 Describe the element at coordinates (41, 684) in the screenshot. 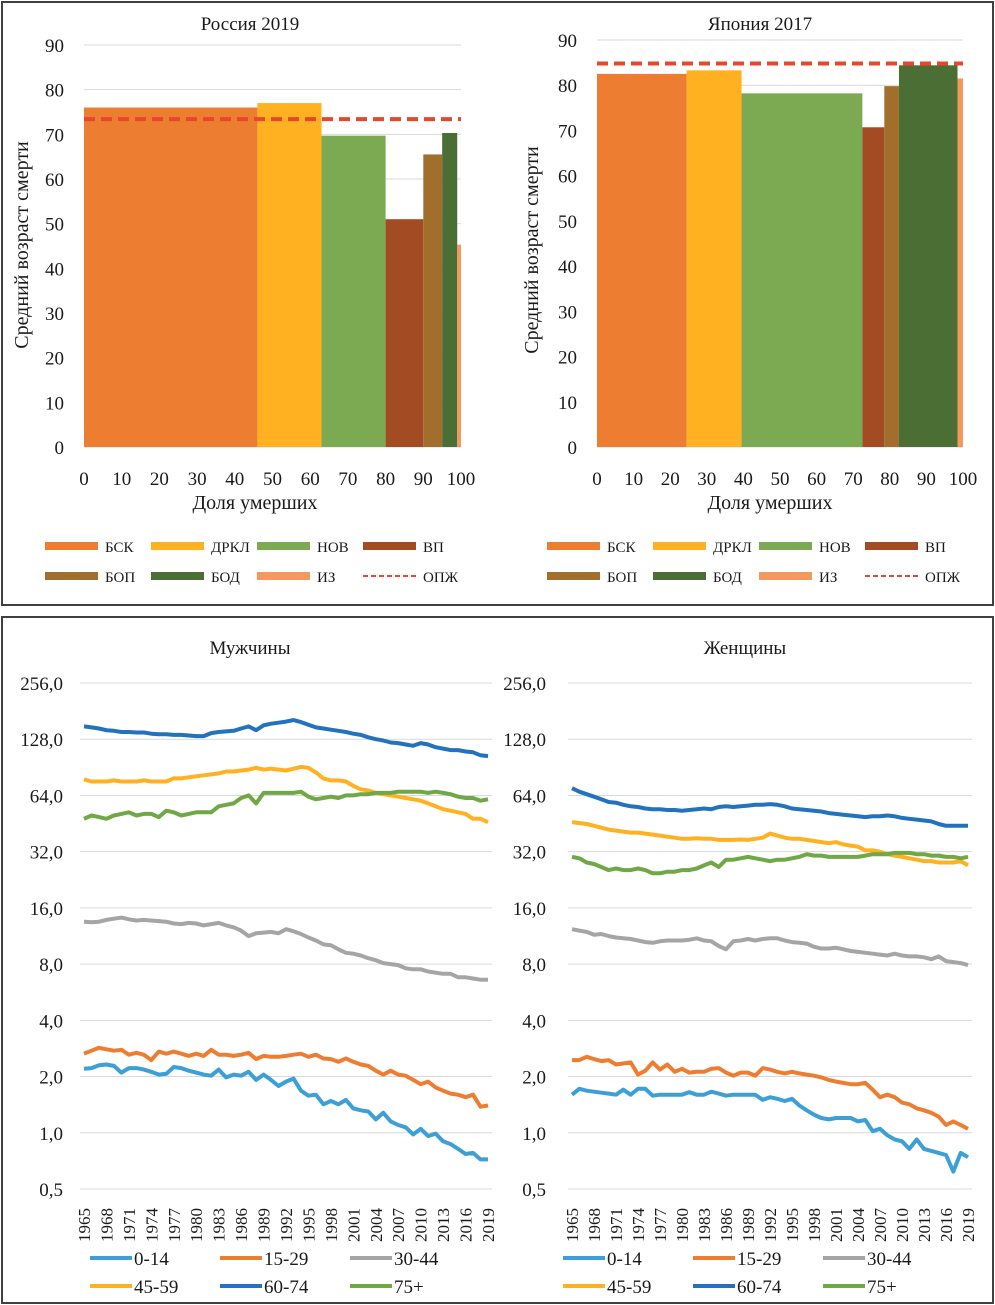

I see `y-tick-label-men: 256,0` at that location.